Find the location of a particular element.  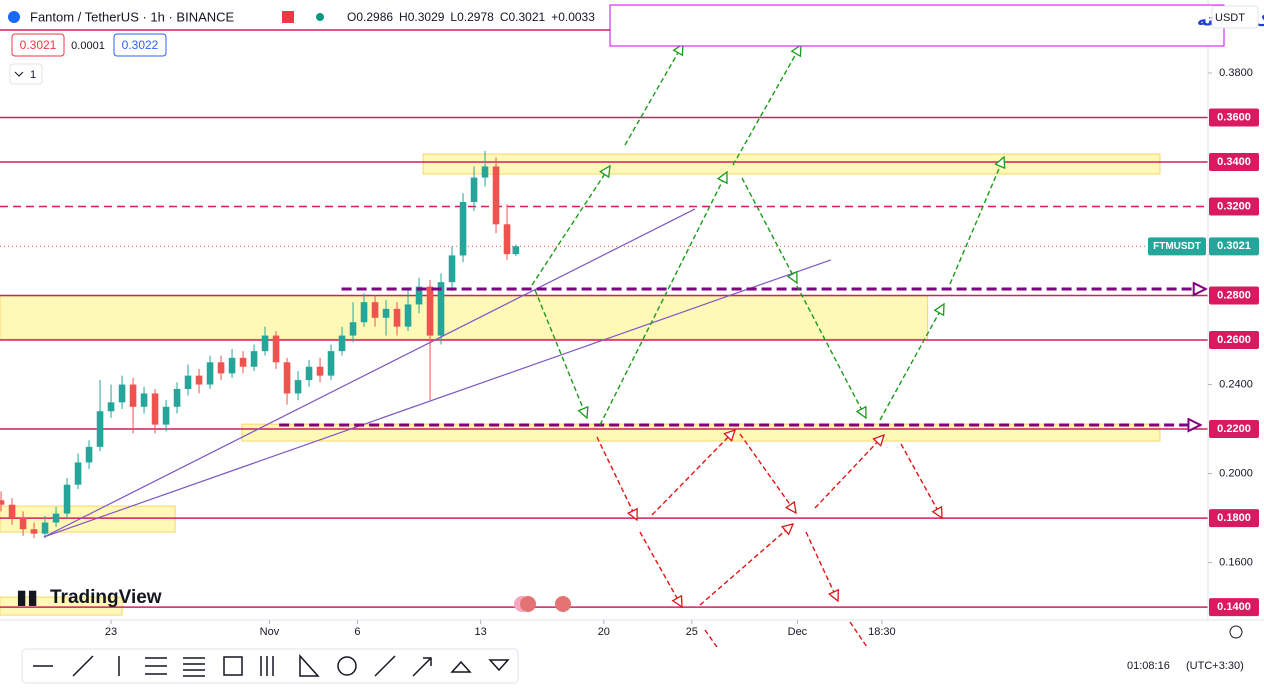

x-tick-label: Nov is located at coordinates (270, 632).